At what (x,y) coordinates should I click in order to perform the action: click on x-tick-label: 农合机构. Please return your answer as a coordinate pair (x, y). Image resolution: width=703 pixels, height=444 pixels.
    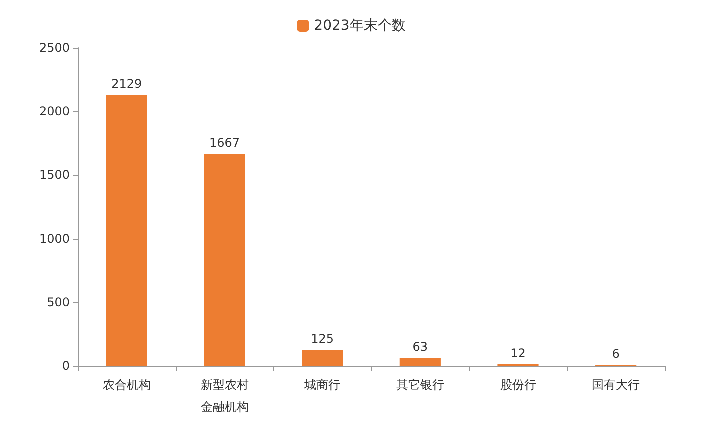
    Looking at the image, I should click on (126, 385).